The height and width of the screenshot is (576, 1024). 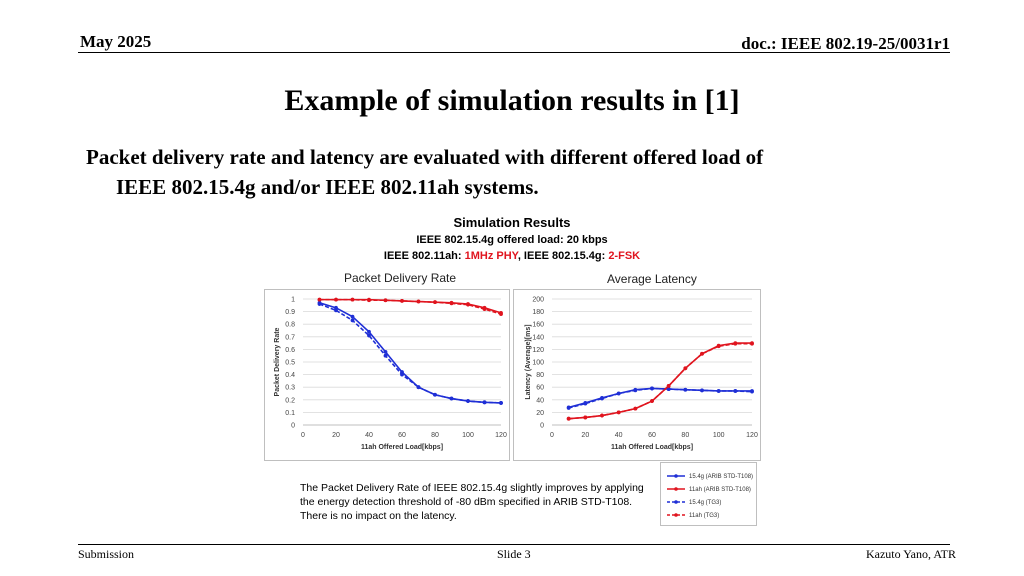 I want to click on y-tick-label-2: 0.2, so click(x=290, y=400).